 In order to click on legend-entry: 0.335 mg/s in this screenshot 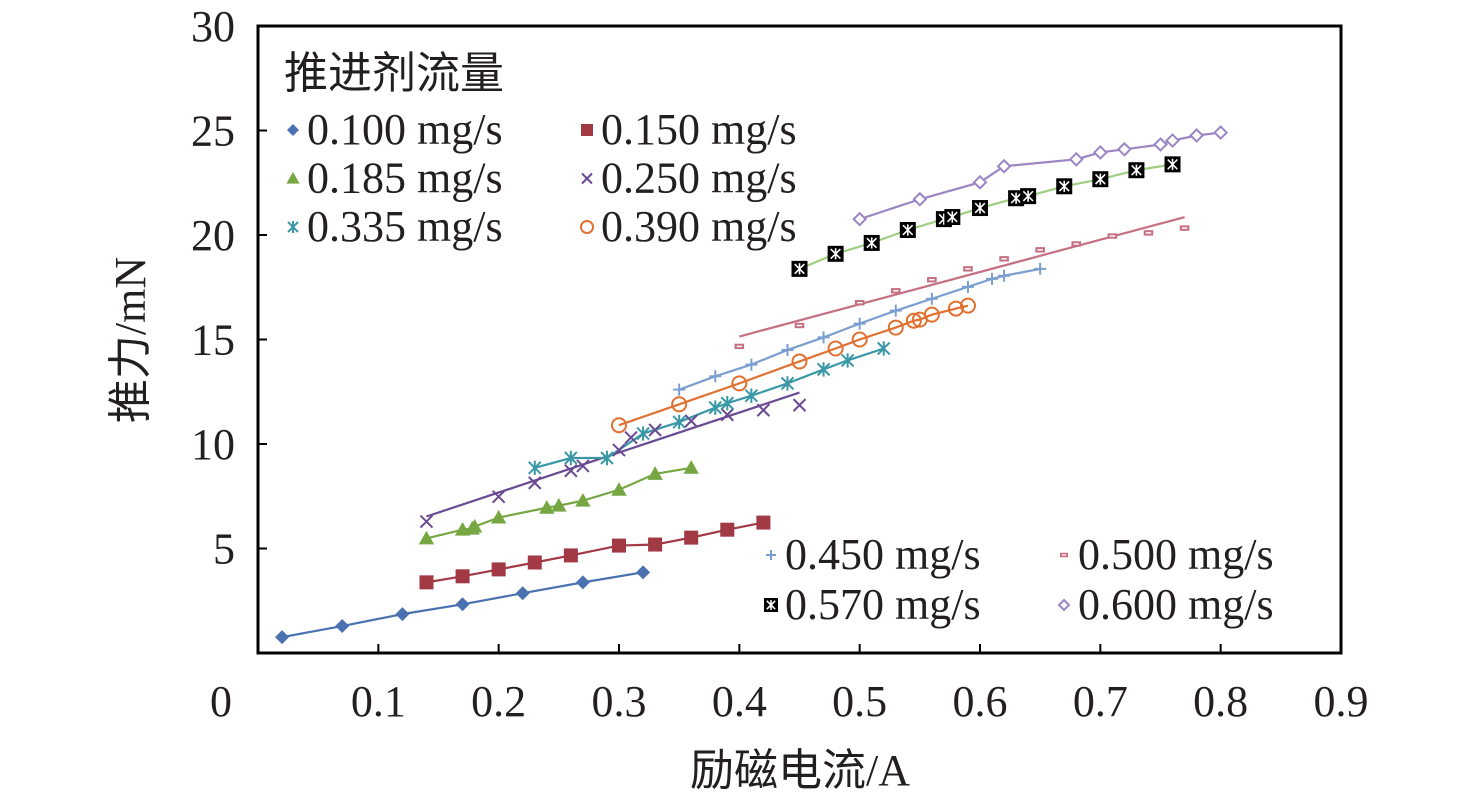, I will do `click(405, 226)`.